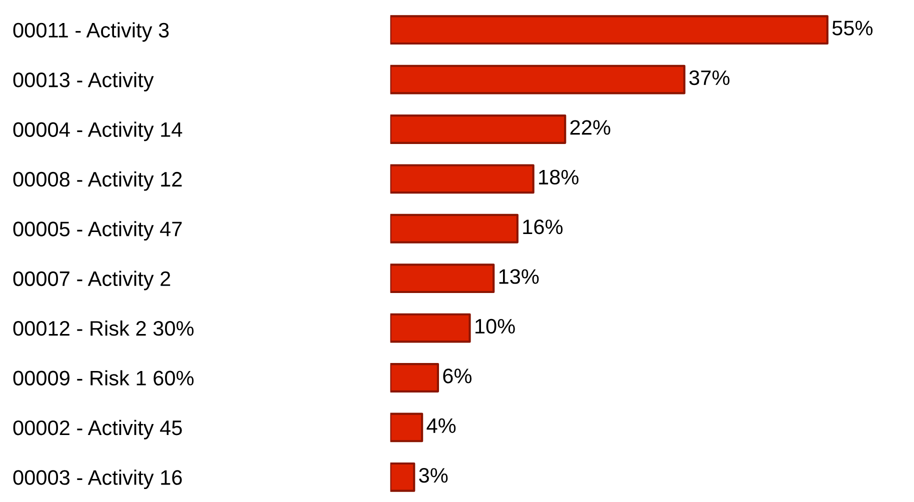  What do you see at coordinates (709, 78) in the screenshot?
I see `data-label: 37%` at bounding box center [709, 78].